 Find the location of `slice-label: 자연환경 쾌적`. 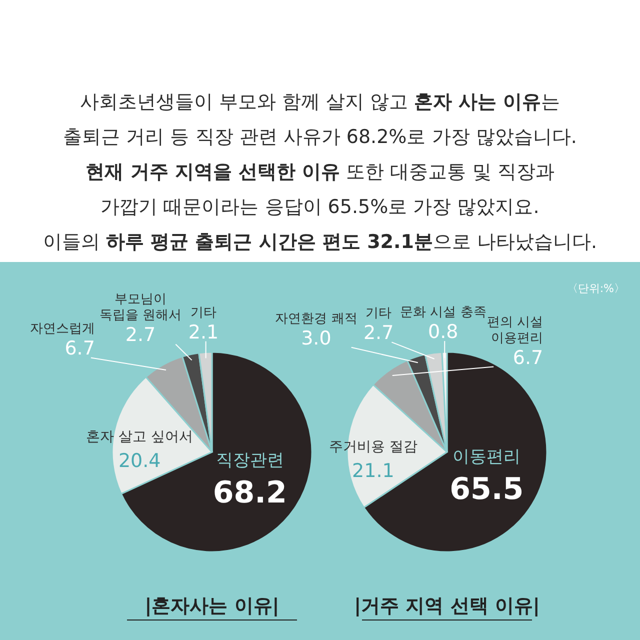

slice-label: 자연환경 쾌적 is located at coordinates (316, 318).